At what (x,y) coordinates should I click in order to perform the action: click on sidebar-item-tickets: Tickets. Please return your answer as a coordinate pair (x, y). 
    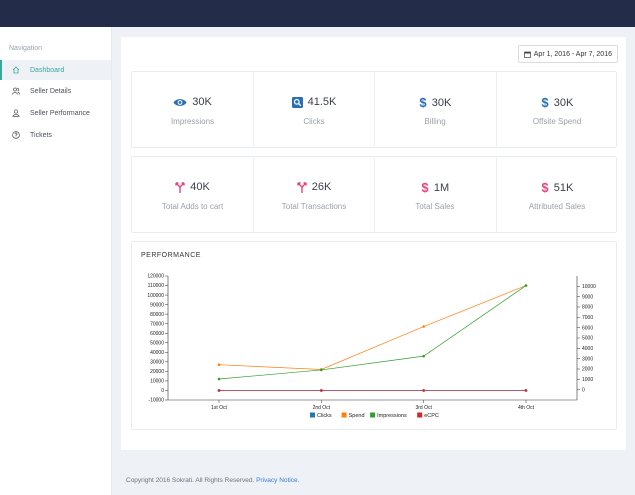
    Looking at the image, I should click on (55, 135).